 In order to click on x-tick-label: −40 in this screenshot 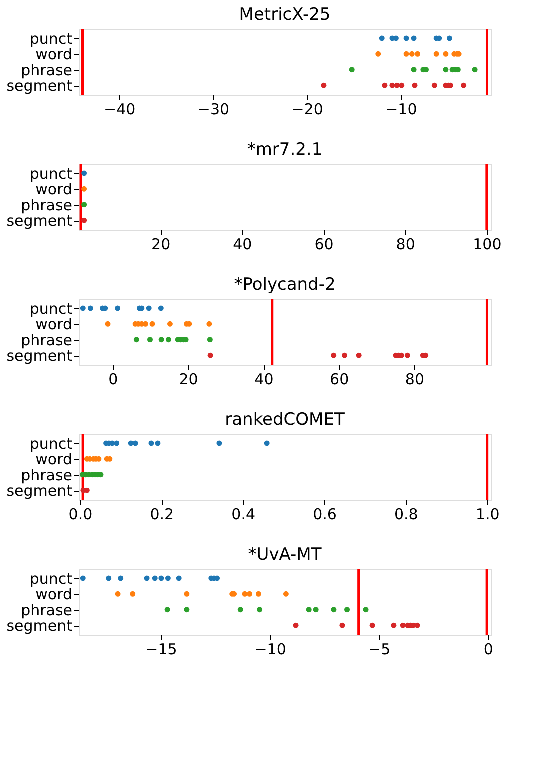, I will do `click(120, 109)`.